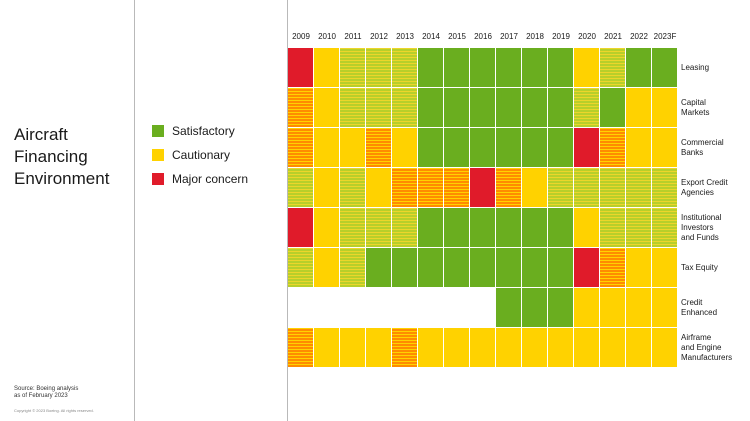 Image resolution: width=750 pixels, height=421 pixels. I want to click on row-label: Credit Enhanced, so click(699, 307).